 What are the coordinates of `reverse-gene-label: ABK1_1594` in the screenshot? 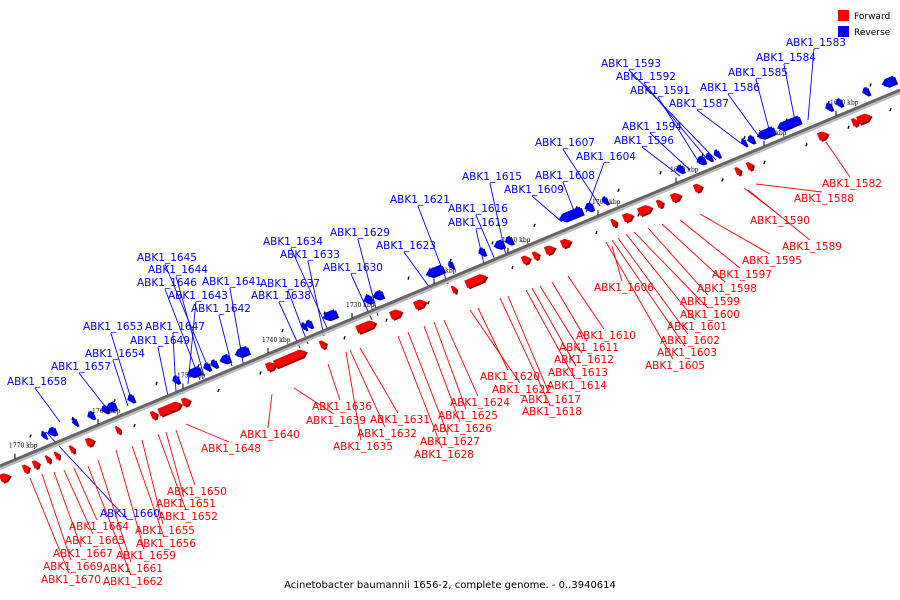 It's located at (652, 127).